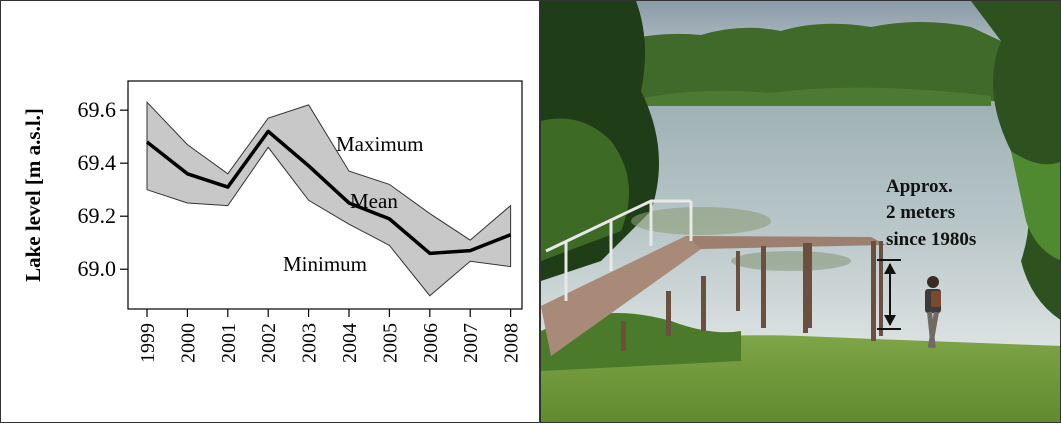 Image resolution: width=1061 pixels, height=424 pixels. I want to click on x-tick-label-2001: 2001, so click(229, 343).